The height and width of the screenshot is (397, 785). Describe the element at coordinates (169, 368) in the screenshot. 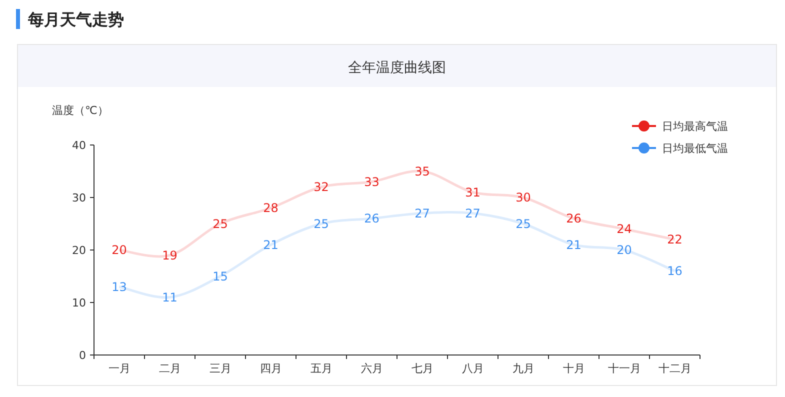

I see `x-tick-label: 二月` at that location.